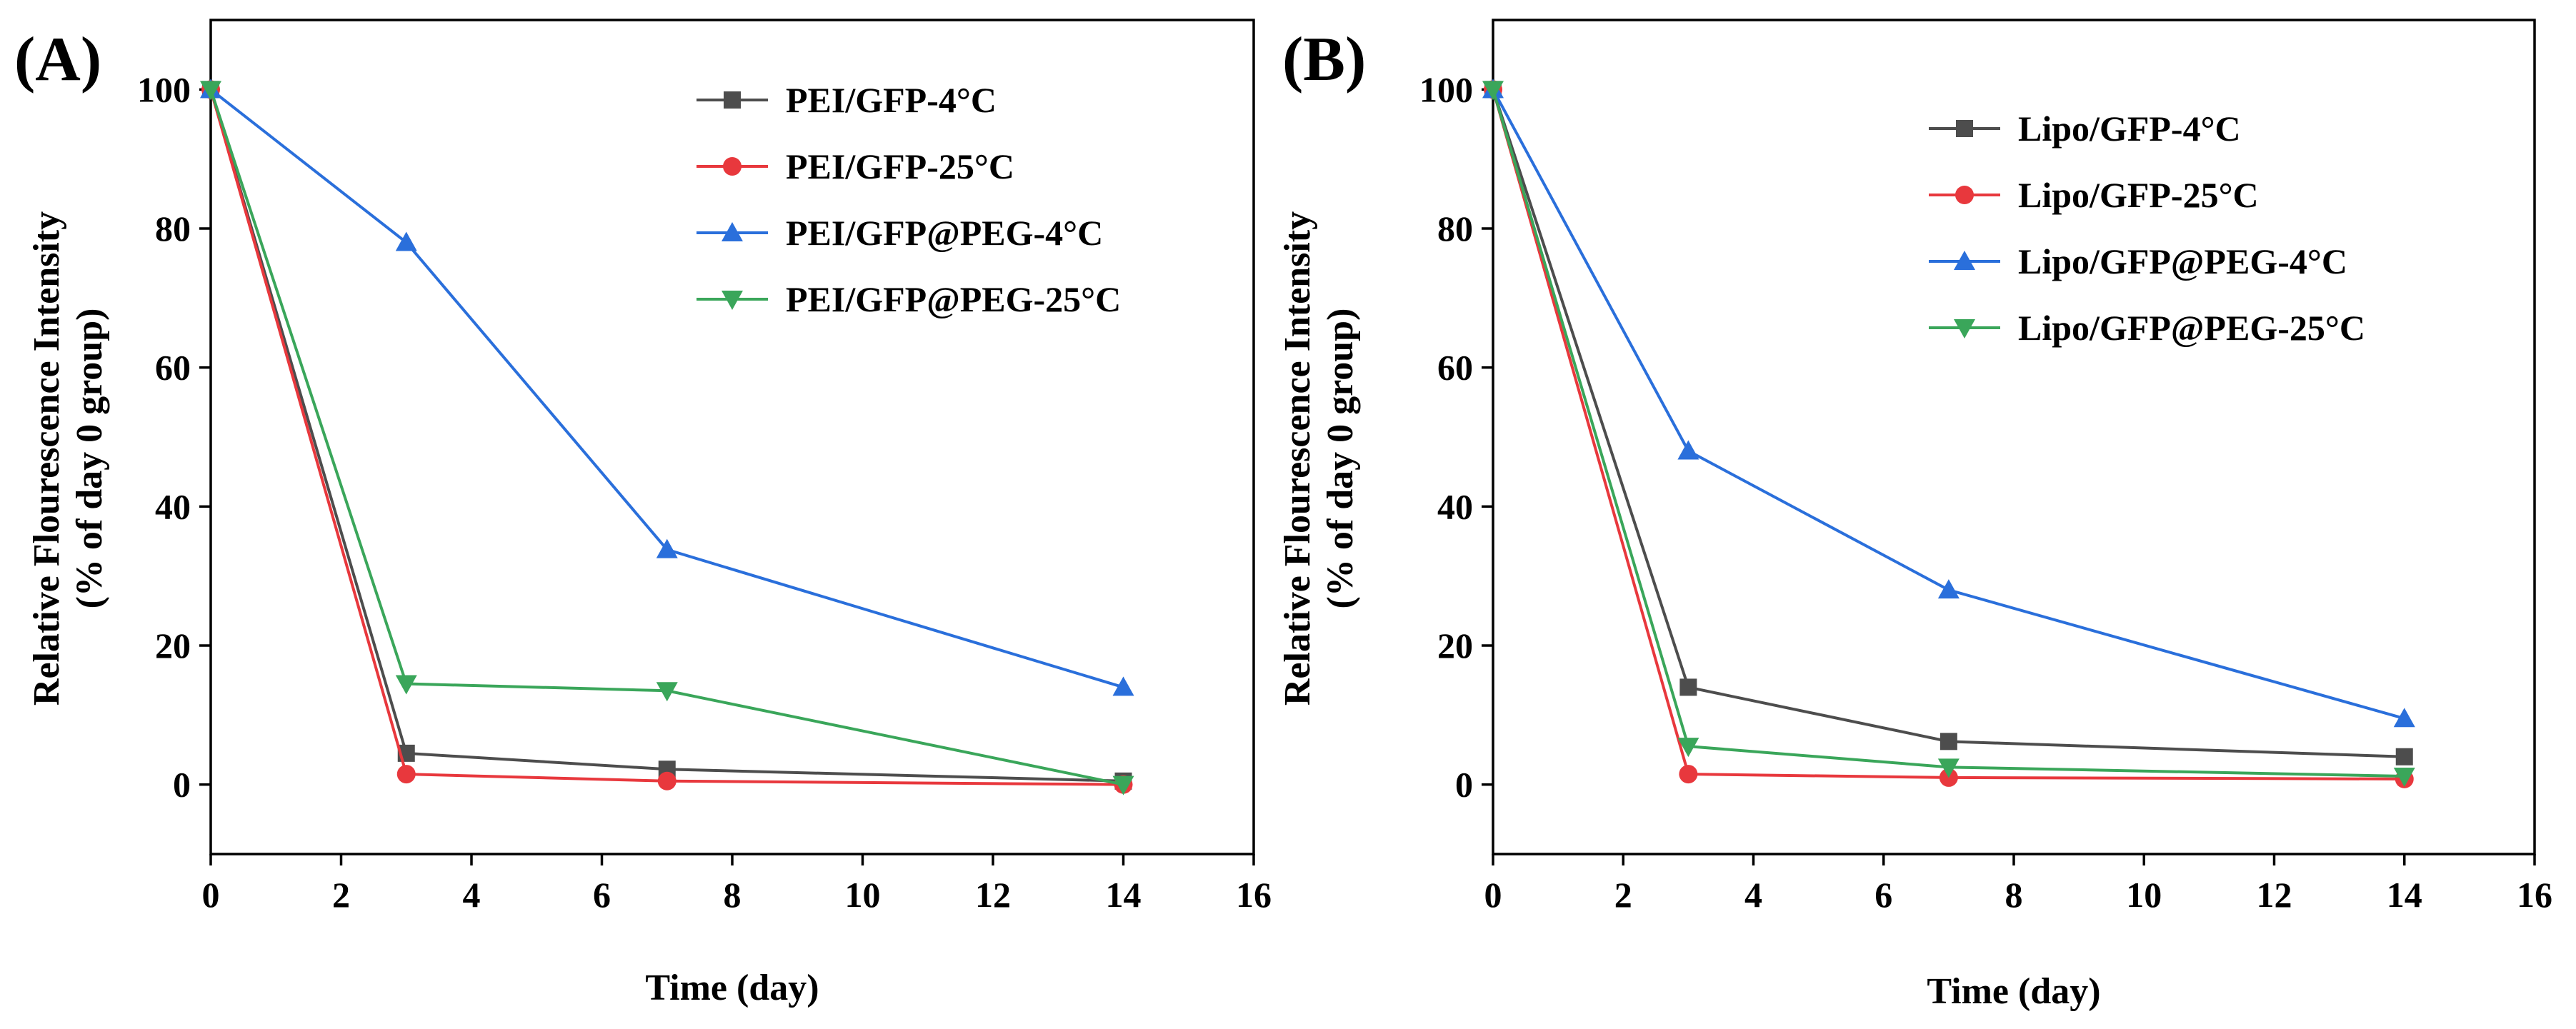  I want to click on legend-item: PEI/GFP-4°C, so click(847, 100).